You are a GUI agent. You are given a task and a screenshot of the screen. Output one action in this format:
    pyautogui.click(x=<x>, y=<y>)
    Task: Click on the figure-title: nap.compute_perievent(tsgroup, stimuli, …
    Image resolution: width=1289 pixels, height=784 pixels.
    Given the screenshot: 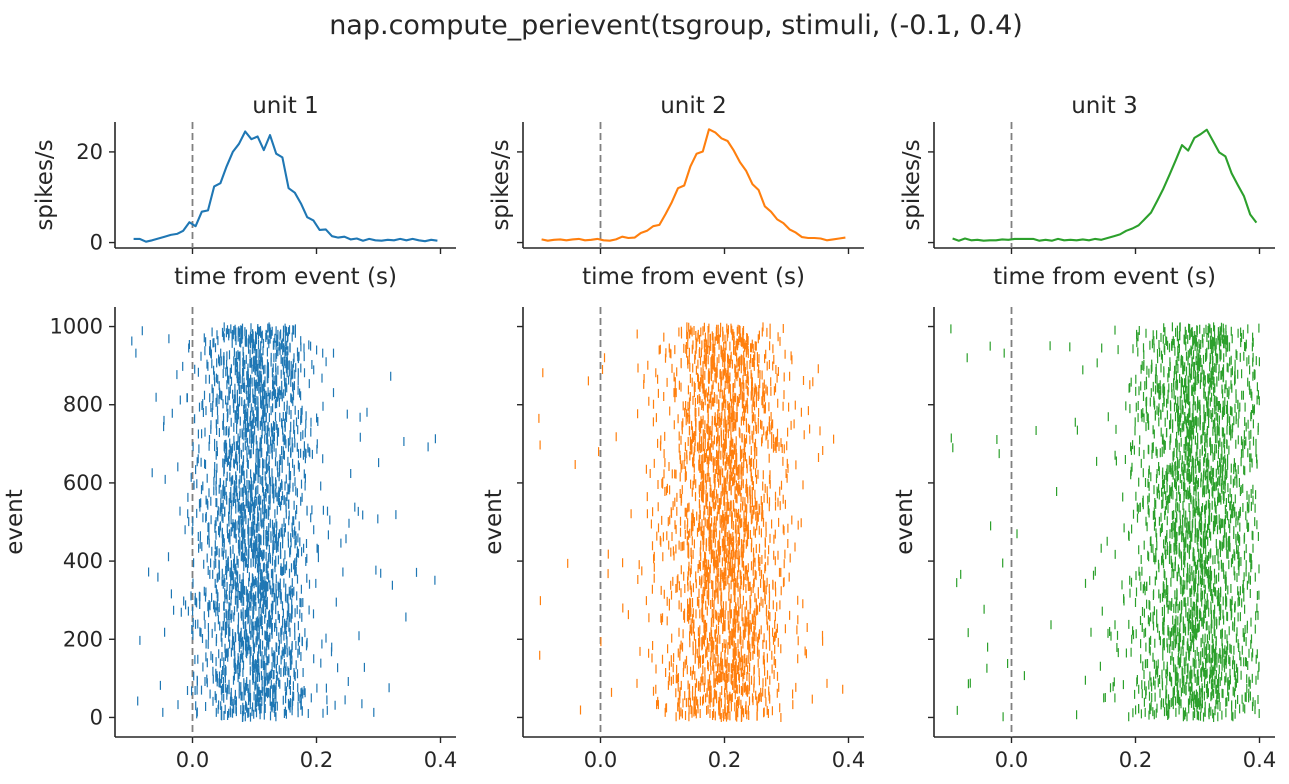 What is the action you would take?
    pyautogui.click(x=676, y=25)
    